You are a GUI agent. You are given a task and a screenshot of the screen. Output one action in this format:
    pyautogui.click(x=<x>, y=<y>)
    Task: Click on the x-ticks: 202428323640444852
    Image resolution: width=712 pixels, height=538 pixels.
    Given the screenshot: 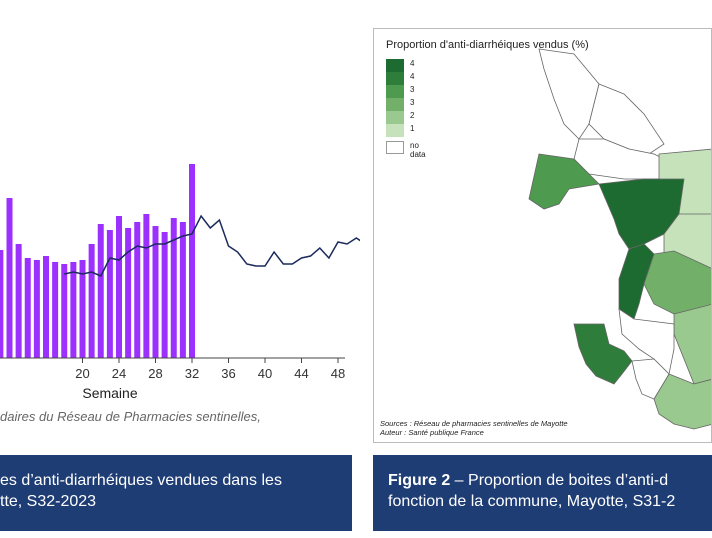 What is the action you would take?
    pyautogui.click(x=210, y=369)
    